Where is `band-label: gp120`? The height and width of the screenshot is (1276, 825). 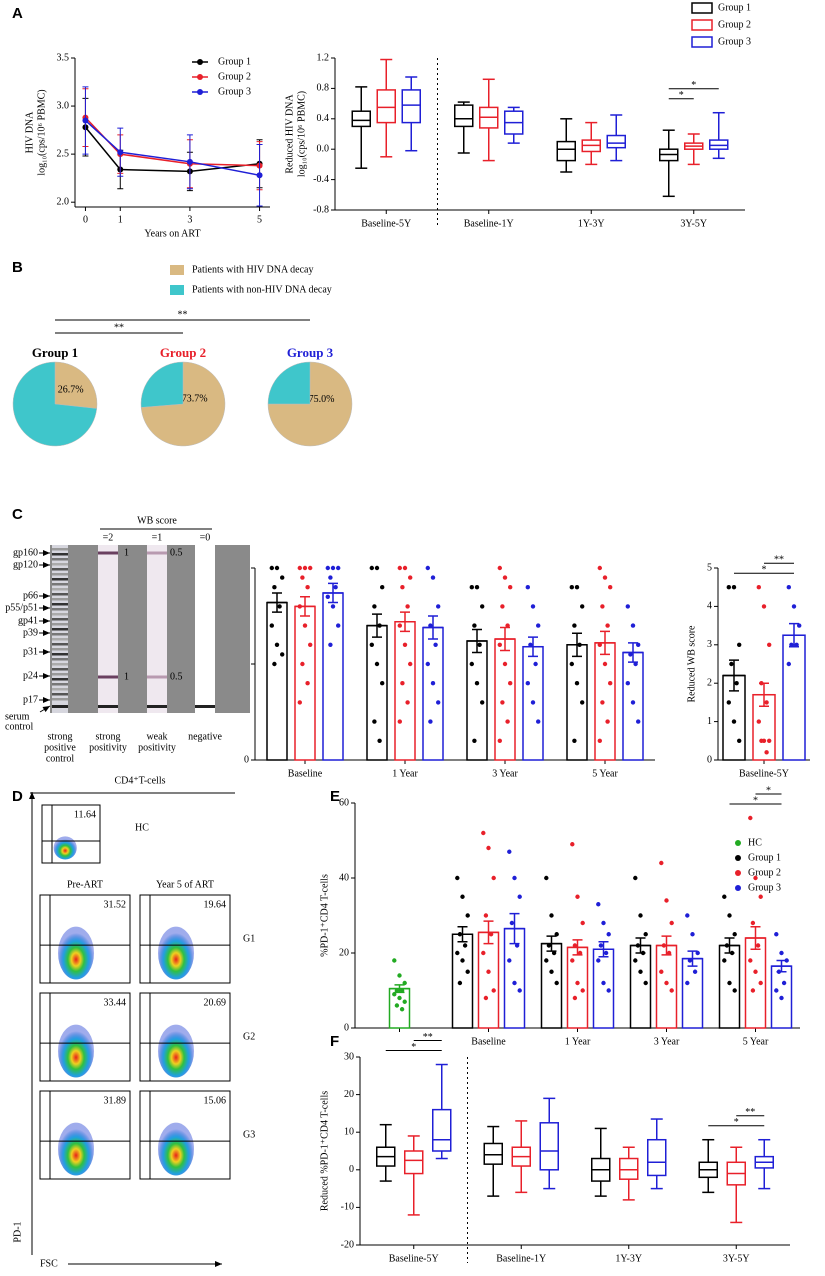
band-label: gp120 is located at coordinates (25, 564).